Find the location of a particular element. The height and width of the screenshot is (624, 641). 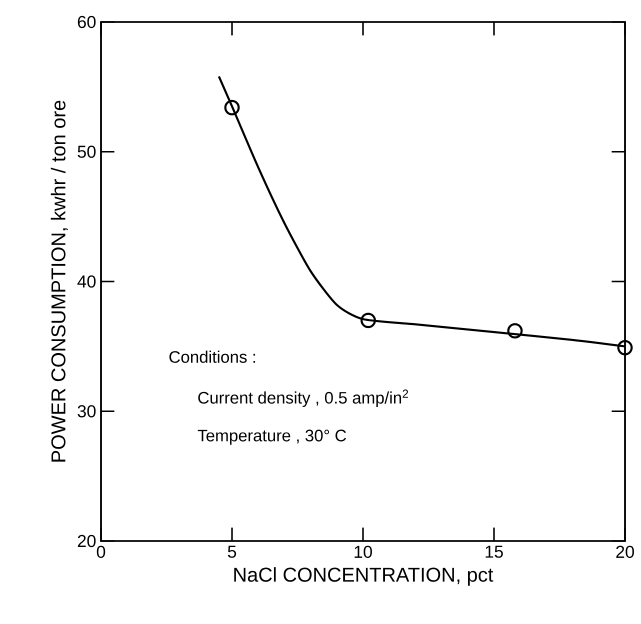

y-tick-label: 30 is located at coordinates (87, 411).